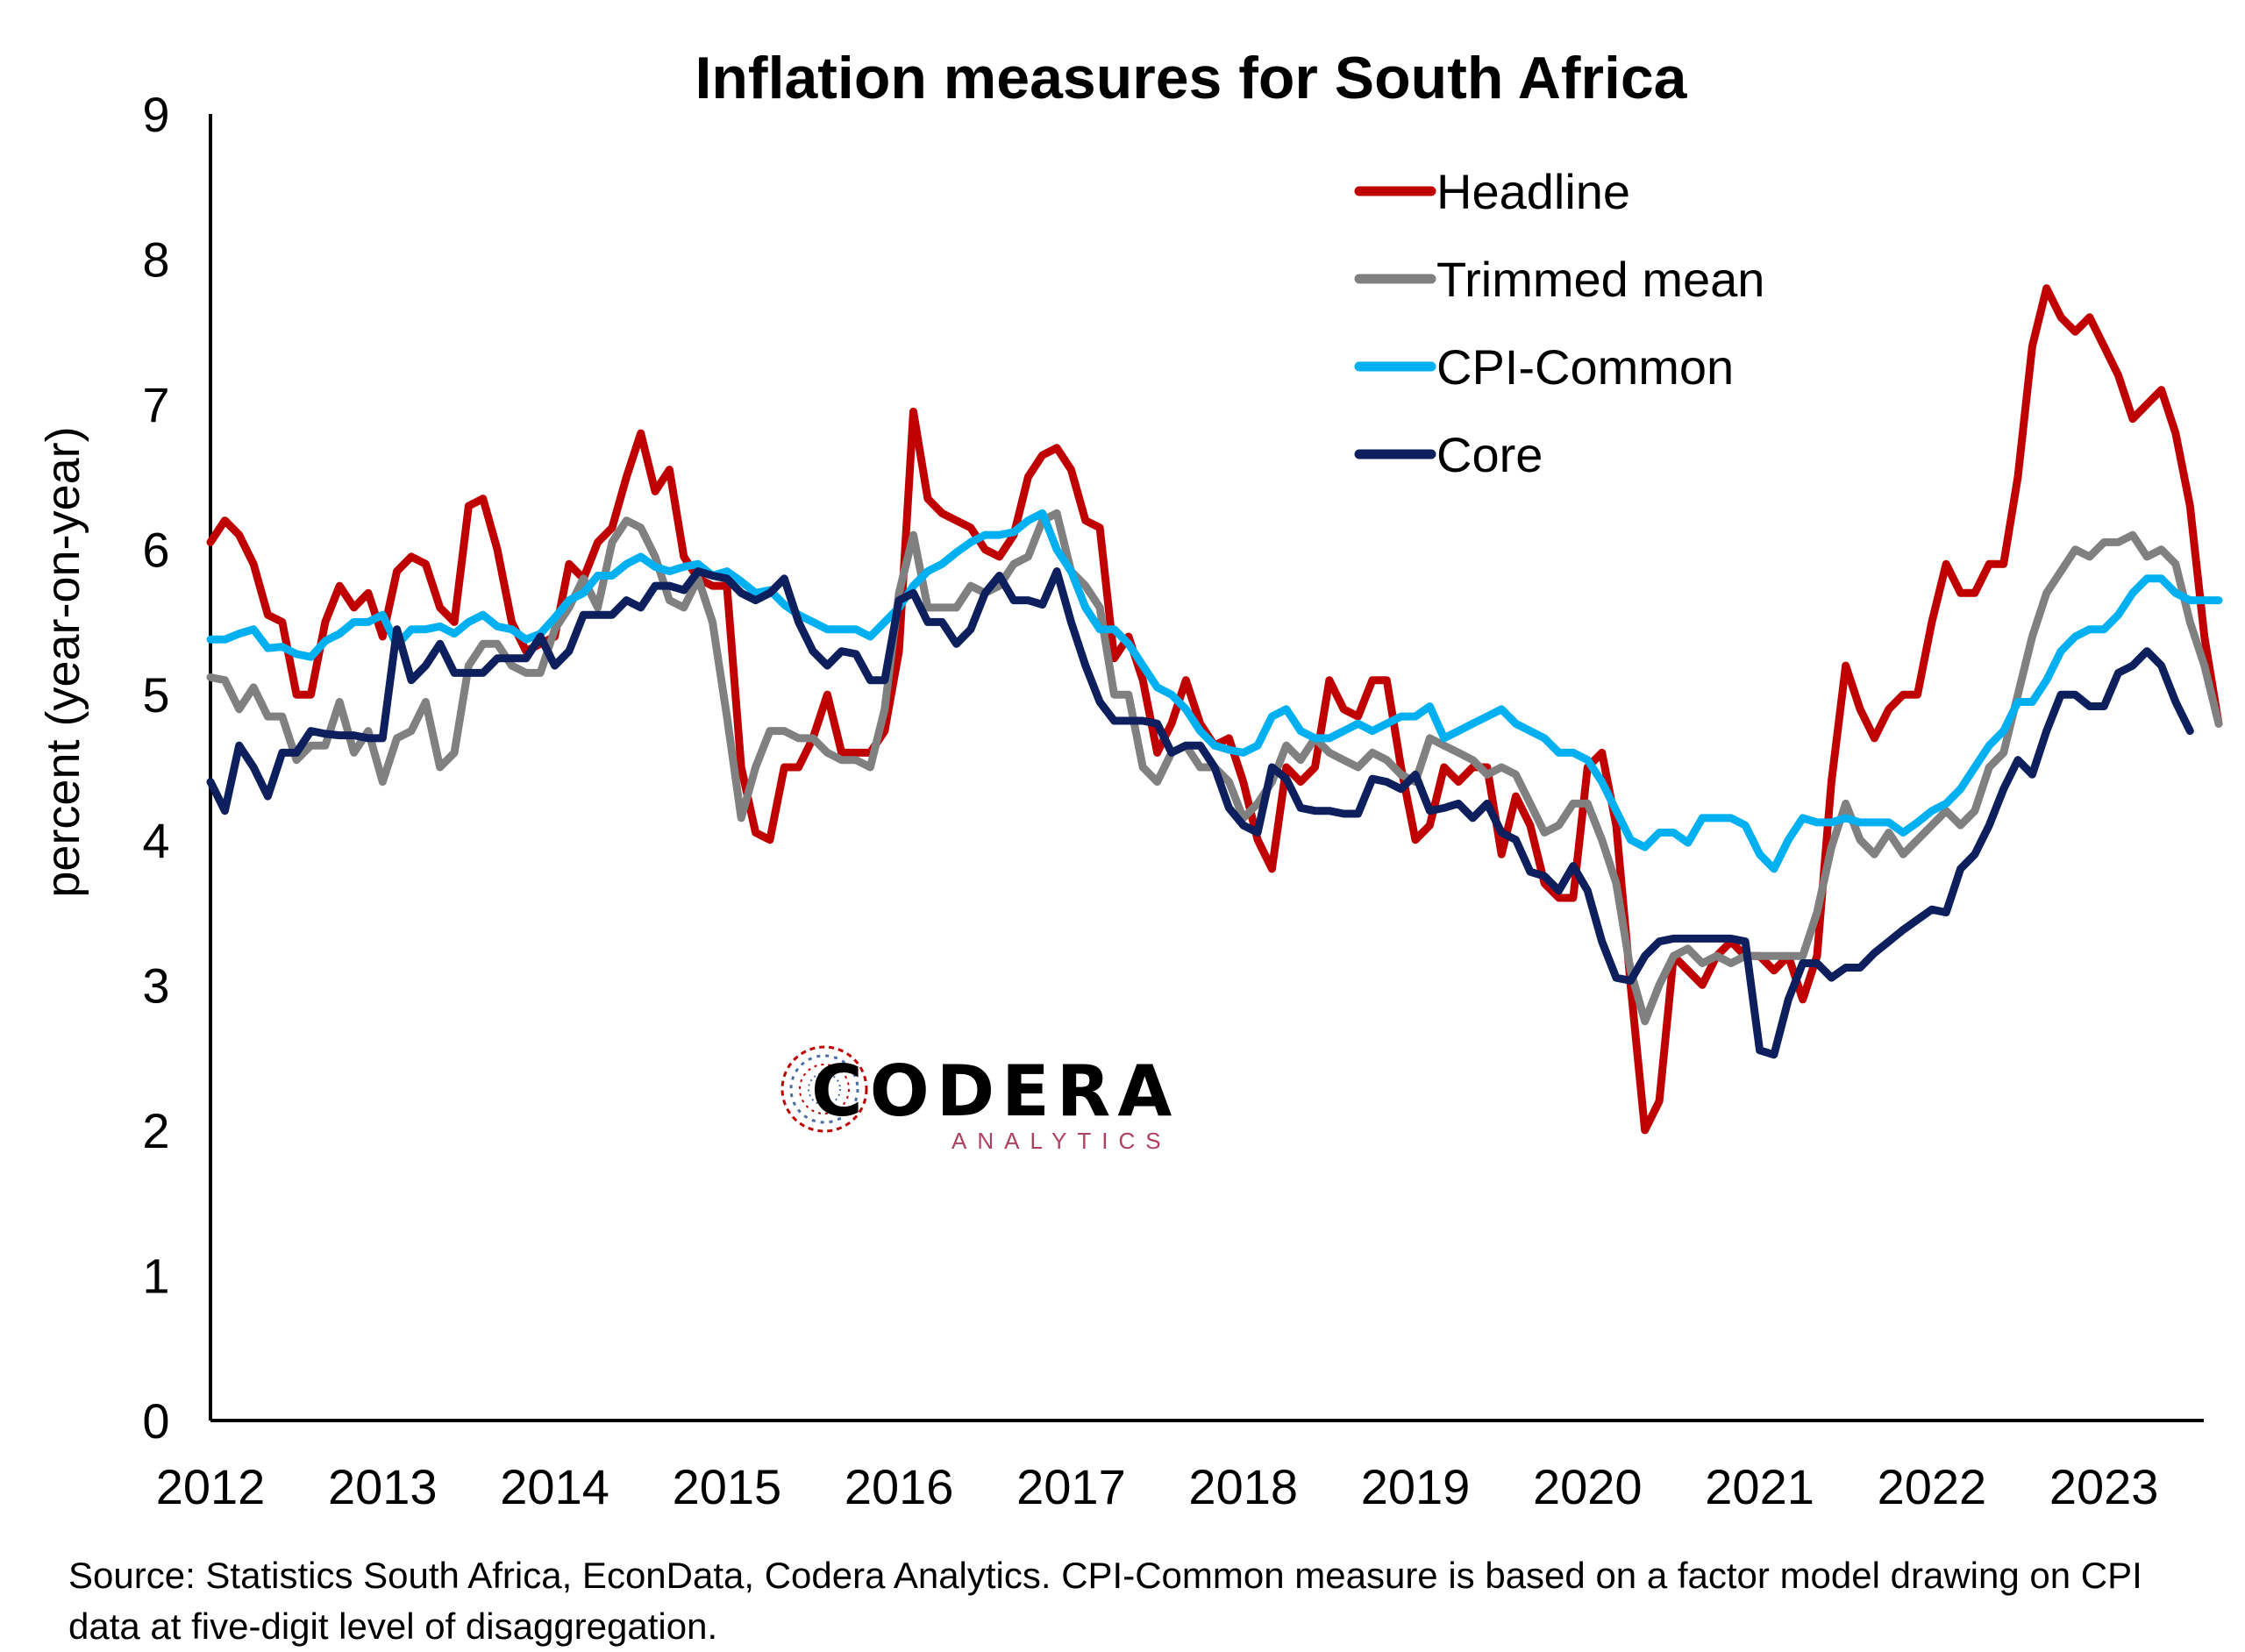 The width and height of the screenshot is (2245, 1652). Describe the element at coordinates (155, 768) in the screenshot. I see `y-tick-labels: 0 1 2 3 4 5 6 7 8 9` at that location.